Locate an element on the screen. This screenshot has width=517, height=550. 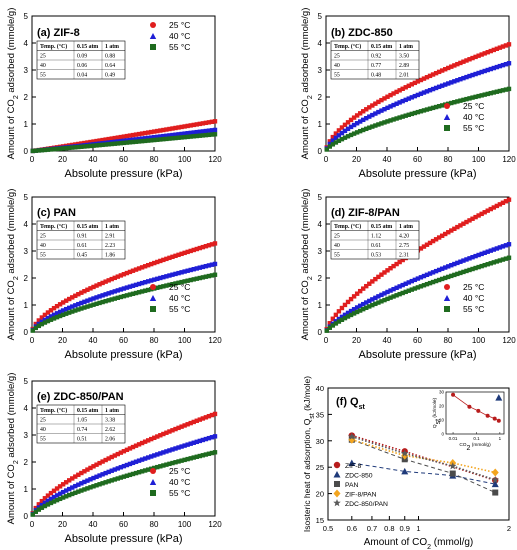
x-tick-label: 20 is located at coordinates (62, 159).